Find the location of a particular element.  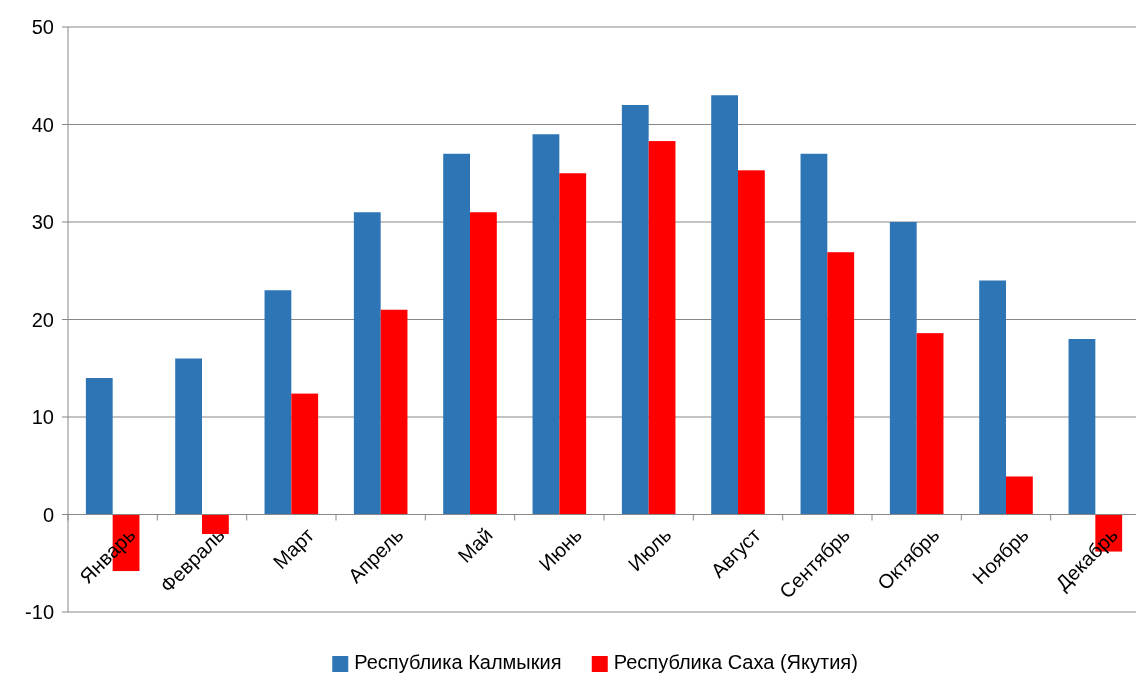

y-tick-label: 10 is located at coordinates (42, 417).